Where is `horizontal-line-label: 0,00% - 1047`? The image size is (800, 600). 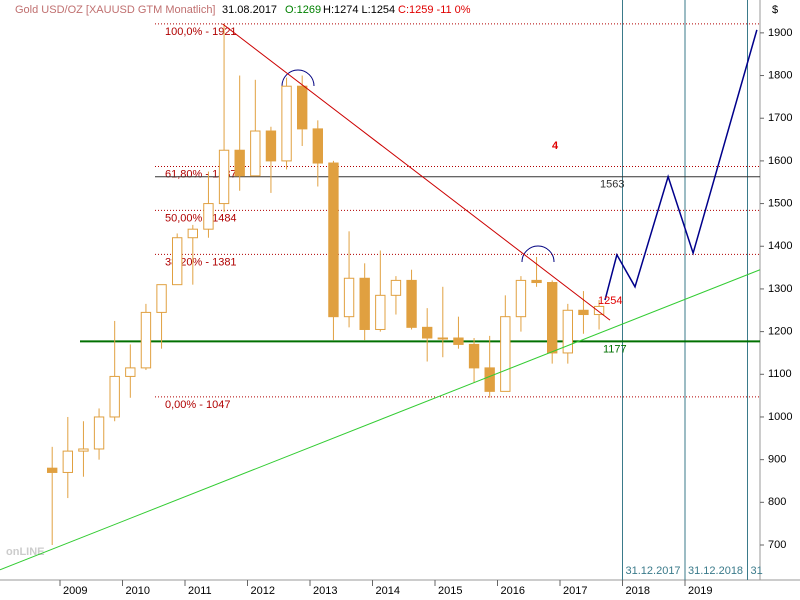
horizontal-line-label: 0,00% - 1047 is located at coordinates (197, 405).